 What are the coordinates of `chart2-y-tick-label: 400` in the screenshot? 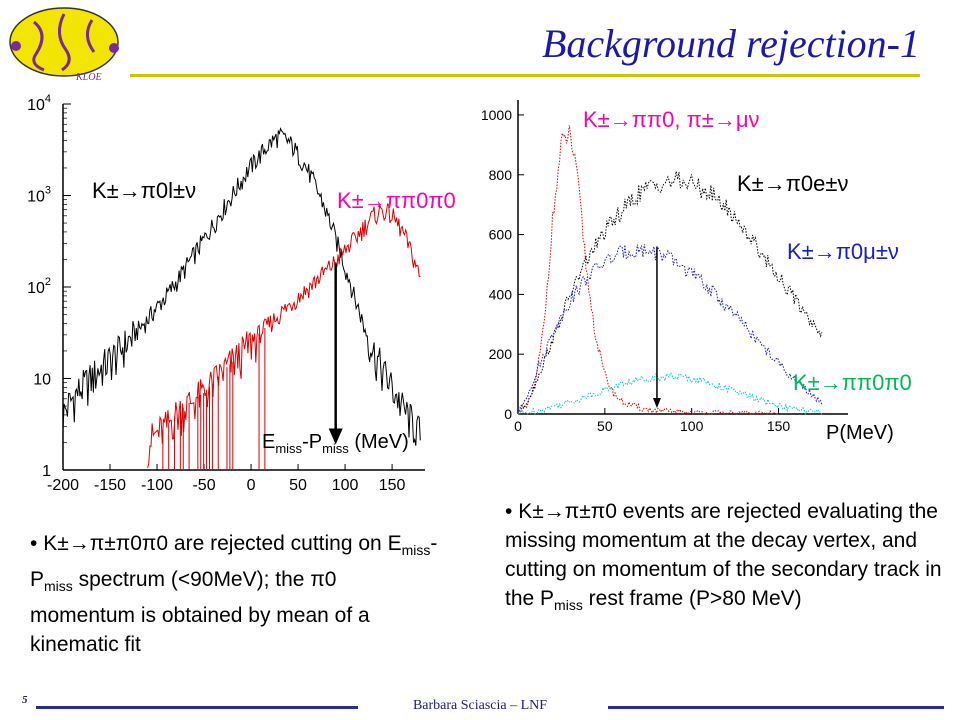 It's located at (501, 294).